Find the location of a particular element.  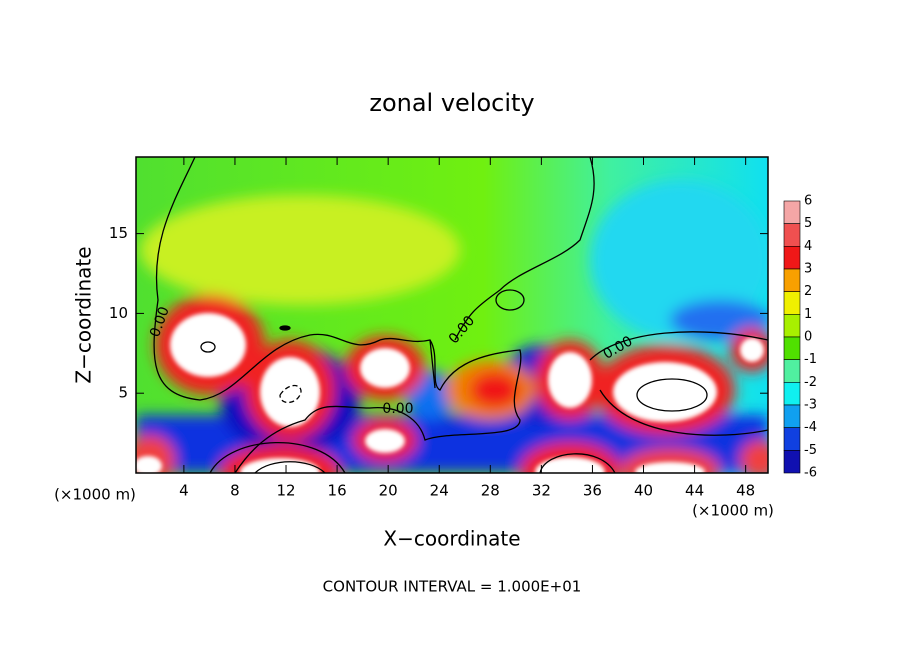

colorbar-label: -6 is located at coordinates (810, 473).